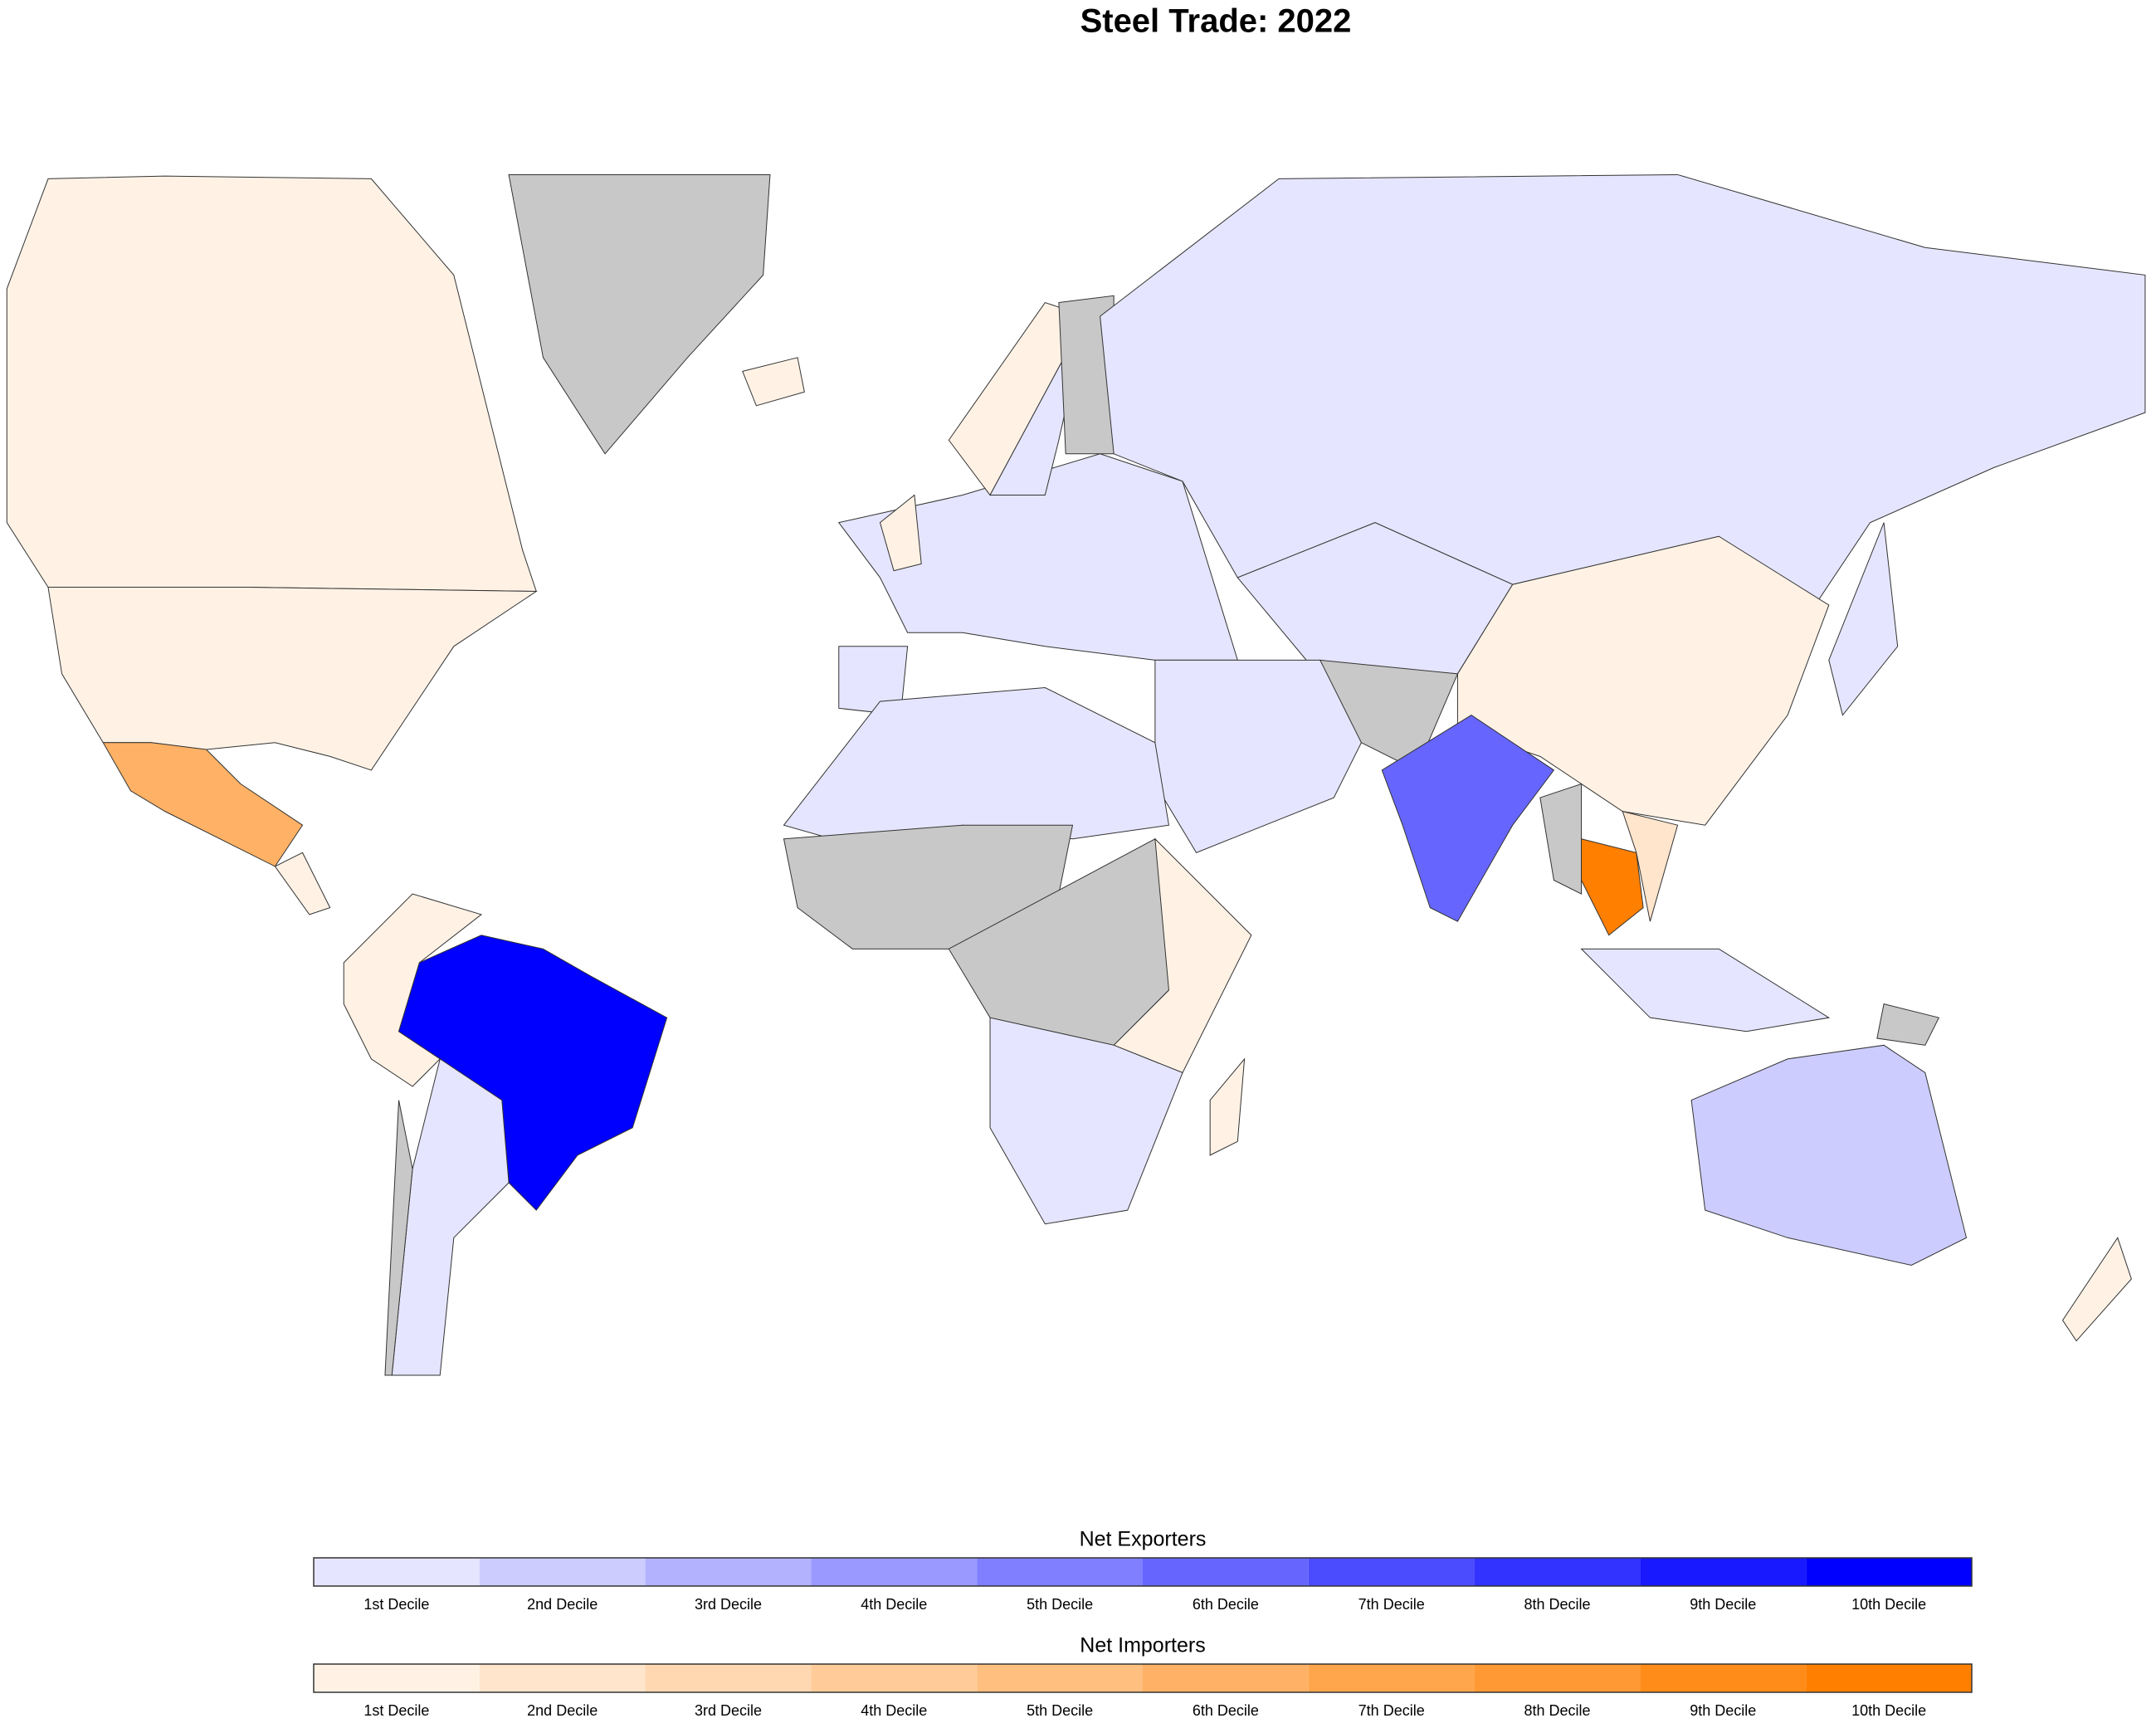 This screenshot has height=1723, width=2156. What do you see at coordinates (1143, 1539) in the screenshot?
I see `legend-title: Net Exporters` at bounding box center [1143, 1539].